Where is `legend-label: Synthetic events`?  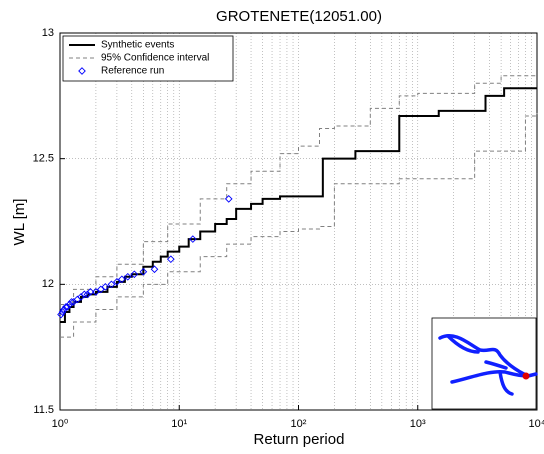 legend-label: Synthetic events is located at coordinates (137, 45).